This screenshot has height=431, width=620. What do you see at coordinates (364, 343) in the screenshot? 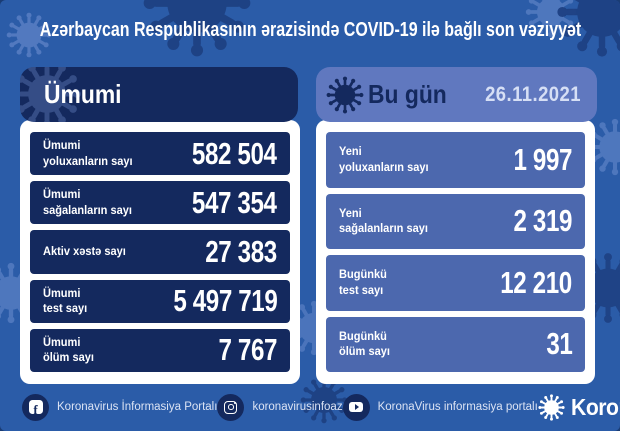
I see `stat-label: Bugünkü ölüm sayı` at bounding box center [364, 343].